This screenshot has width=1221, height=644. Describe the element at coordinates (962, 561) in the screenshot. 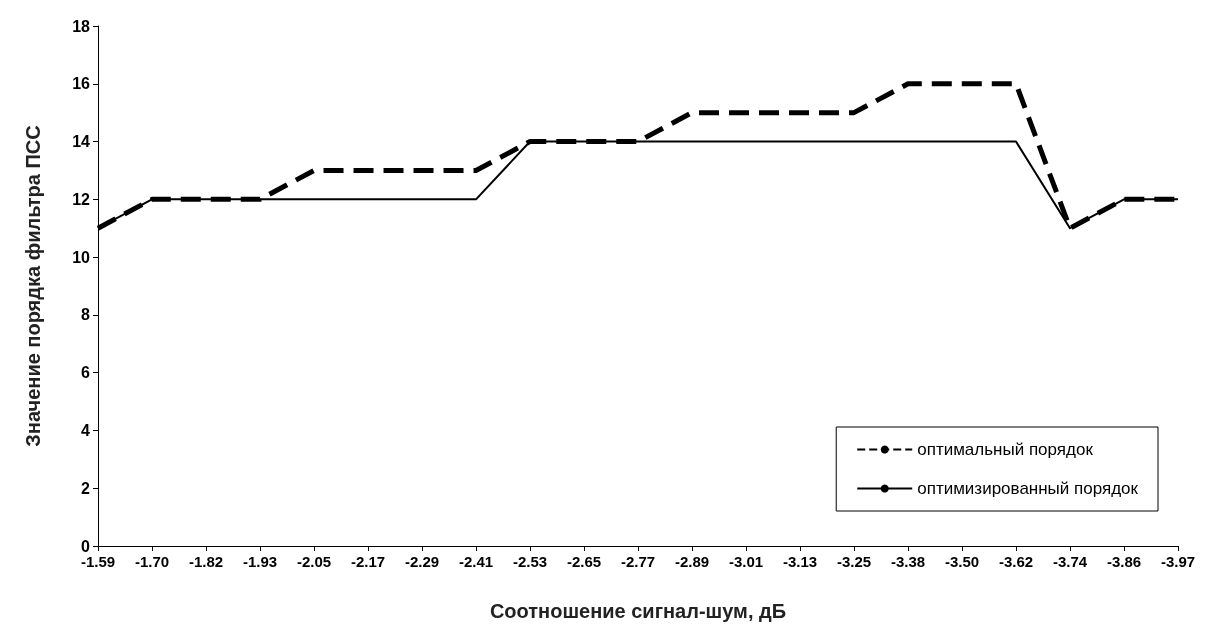

I see `x-tick-label: -3.50` at that location.